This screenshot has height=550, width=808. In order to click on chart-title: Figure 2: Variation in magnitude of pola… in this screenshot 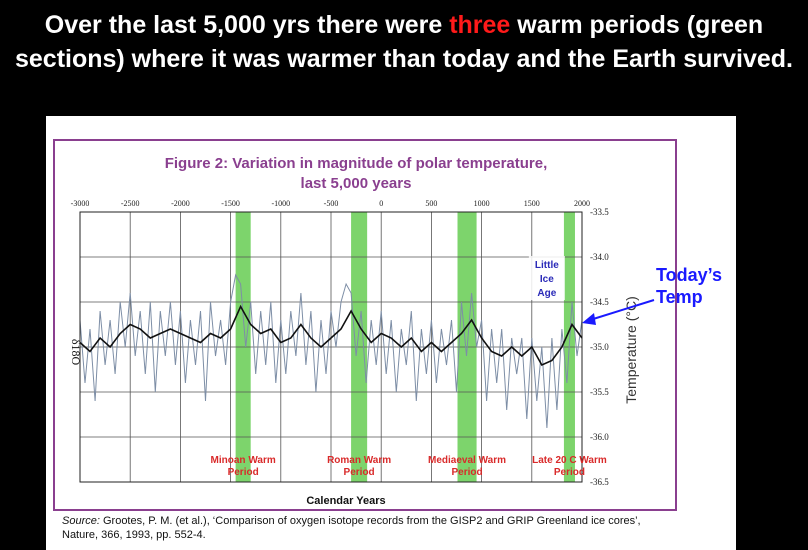, I will do `click(356, 163)`.